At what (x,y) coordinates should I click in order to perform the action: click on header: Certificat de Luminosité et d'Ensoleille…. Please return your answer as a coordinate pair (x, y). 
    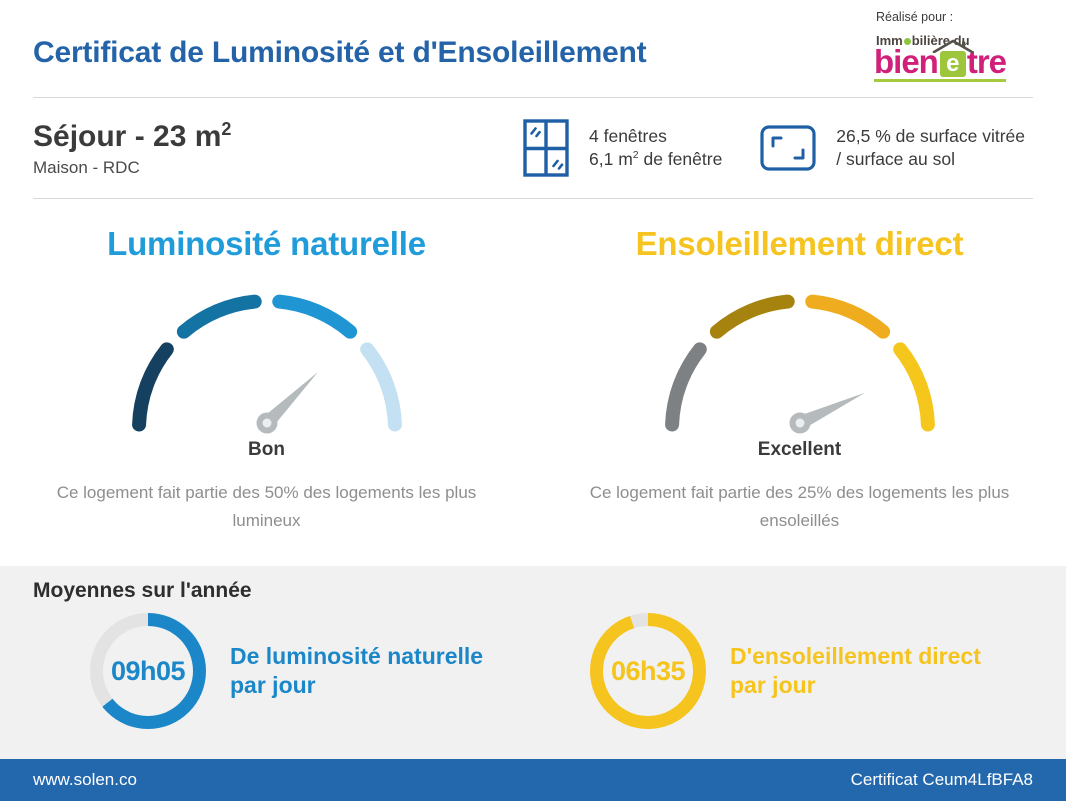
    Looking at the image, I should click on (533, 48).